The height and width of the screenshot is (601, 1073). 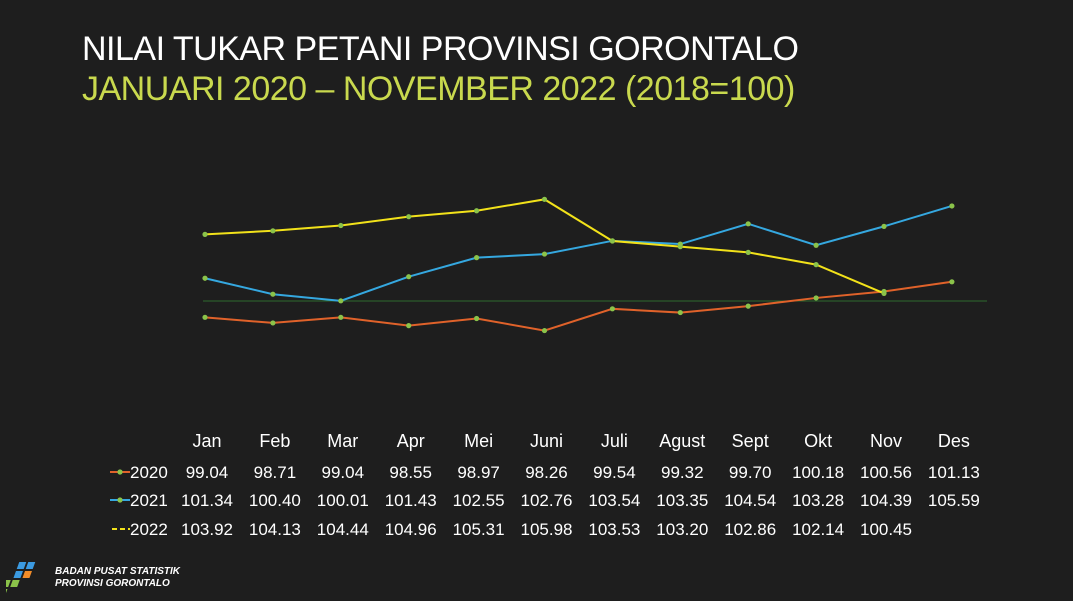 What do you see at coordinates (120, 472) in the screenshot?
I see `legend-marker-2020` at bounding box center [120, 472].